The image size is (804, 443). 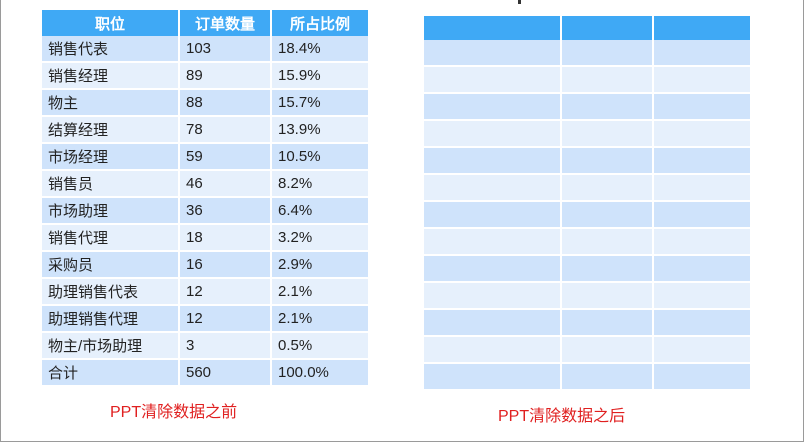 I want to click on table-row: 助理销售代理 12 2.1%, so click(x=206, y=319).